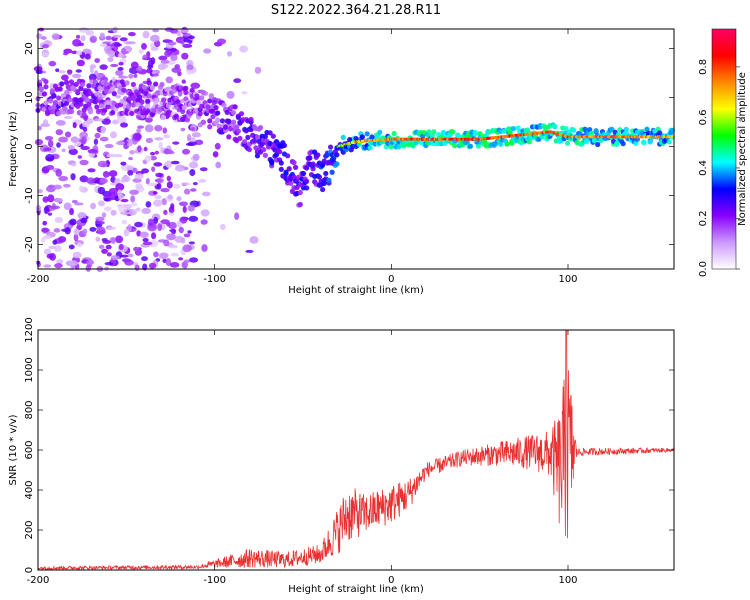 Image resolution: width=750 pixels, height=600 pixels. What do you see at coordinates (29, 329) in the screenshot?
I see `snr-y-tick-label: 1200` at bounding box center [29, 329].